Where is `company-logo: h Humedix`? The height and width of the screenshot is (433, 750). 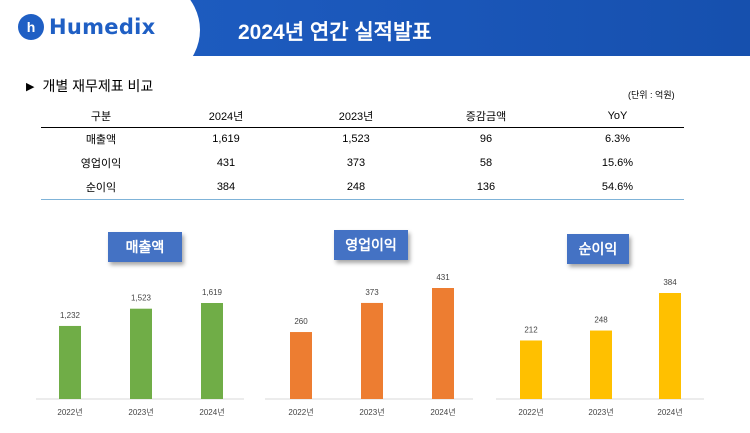 company-logo: h Humedix is located at coordinates (87, 27).